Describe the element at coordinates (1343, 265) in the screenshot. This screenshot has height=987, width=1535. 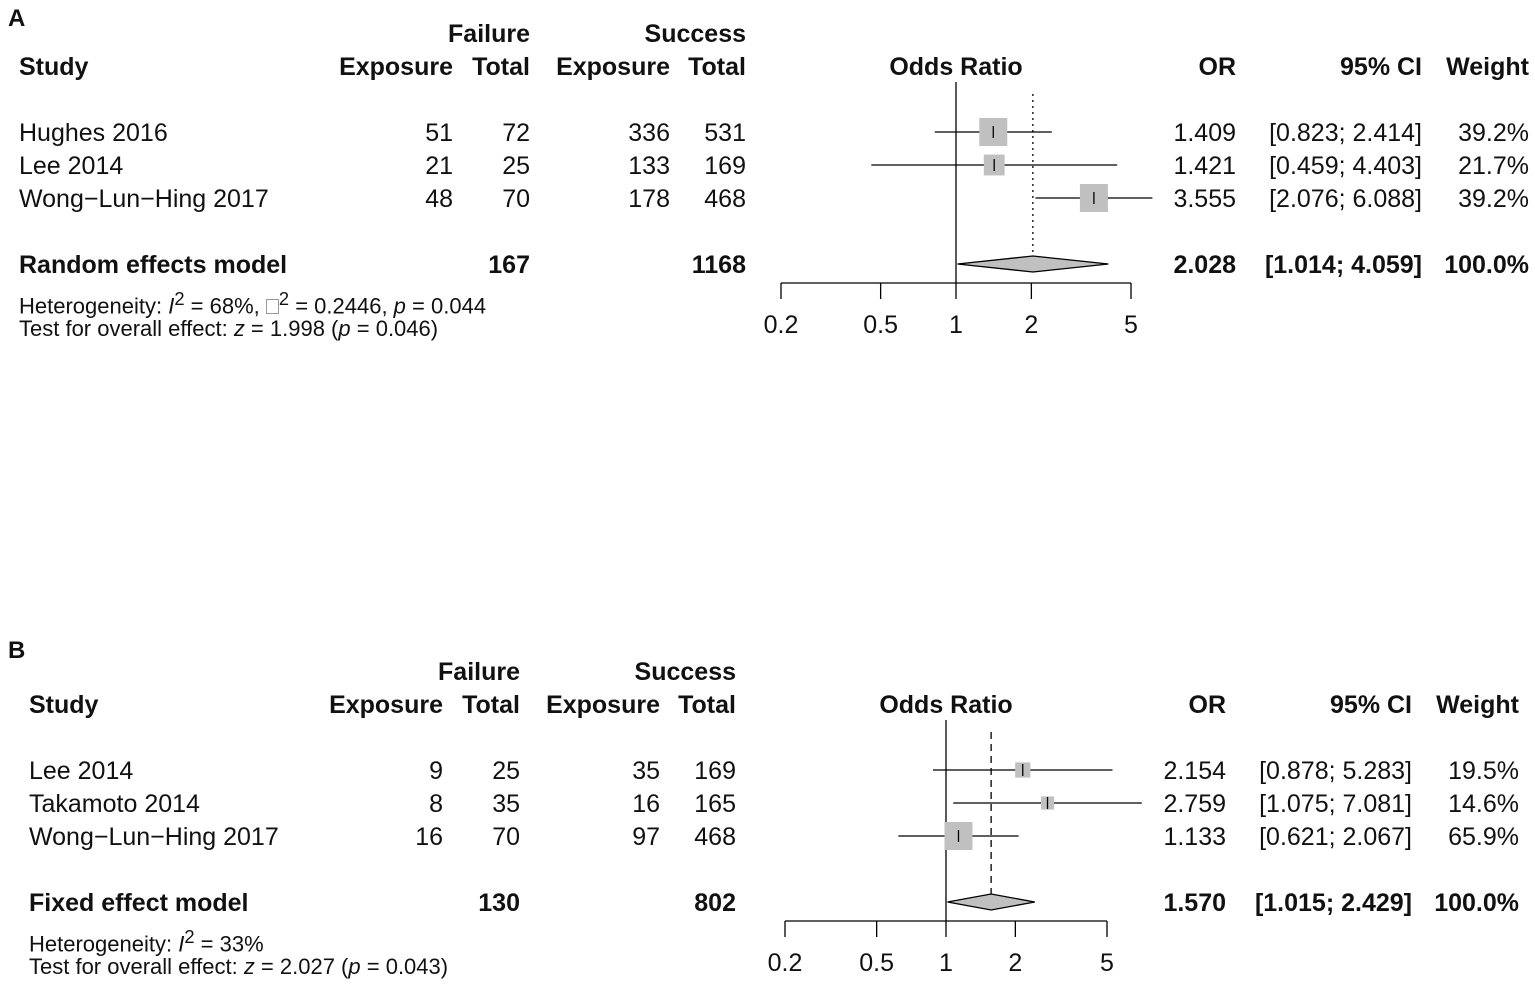
I see `model-ci-value: [1.014; 4.059]` at that location.